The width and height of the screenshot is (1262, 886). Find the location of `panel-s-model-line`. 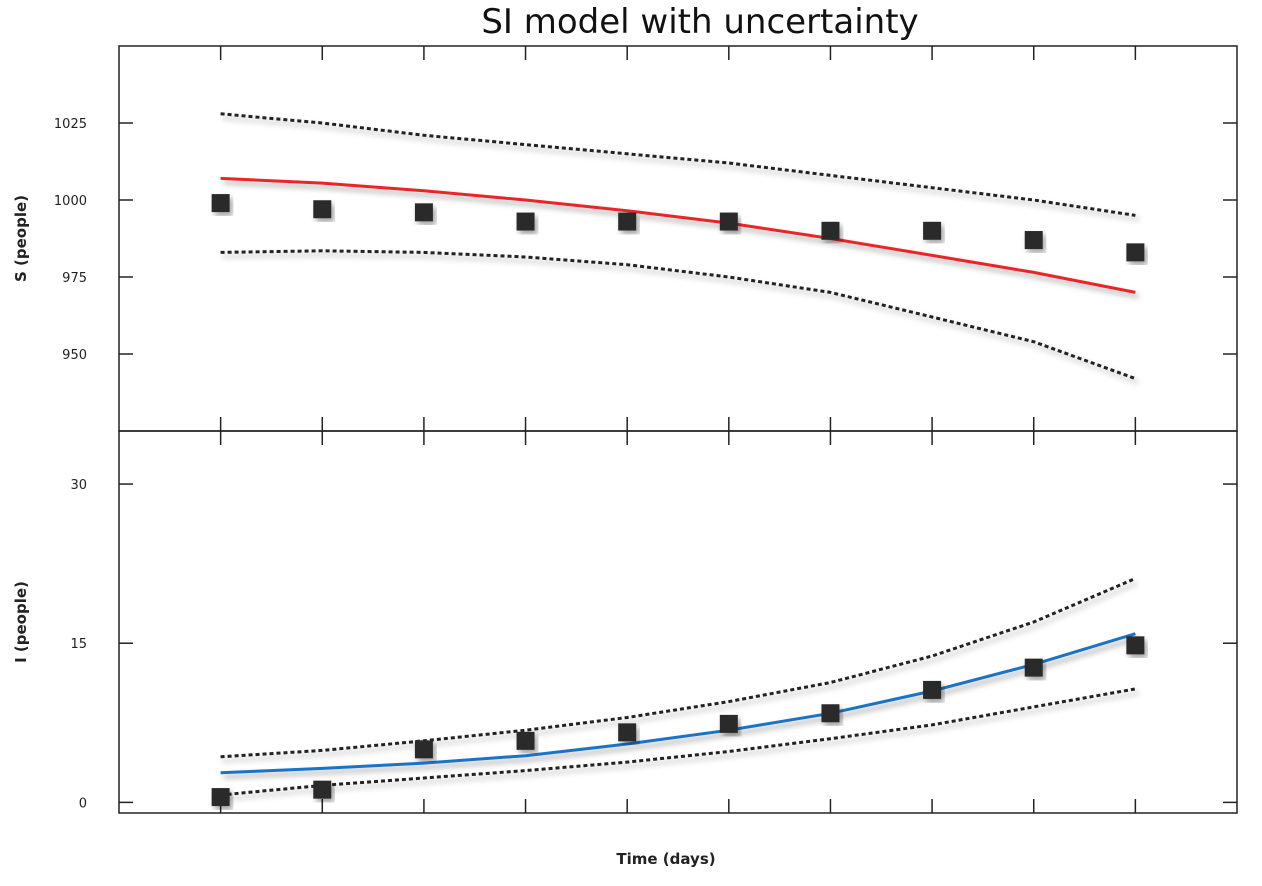

panel-s-model-line is located at coordinates (678, 235).